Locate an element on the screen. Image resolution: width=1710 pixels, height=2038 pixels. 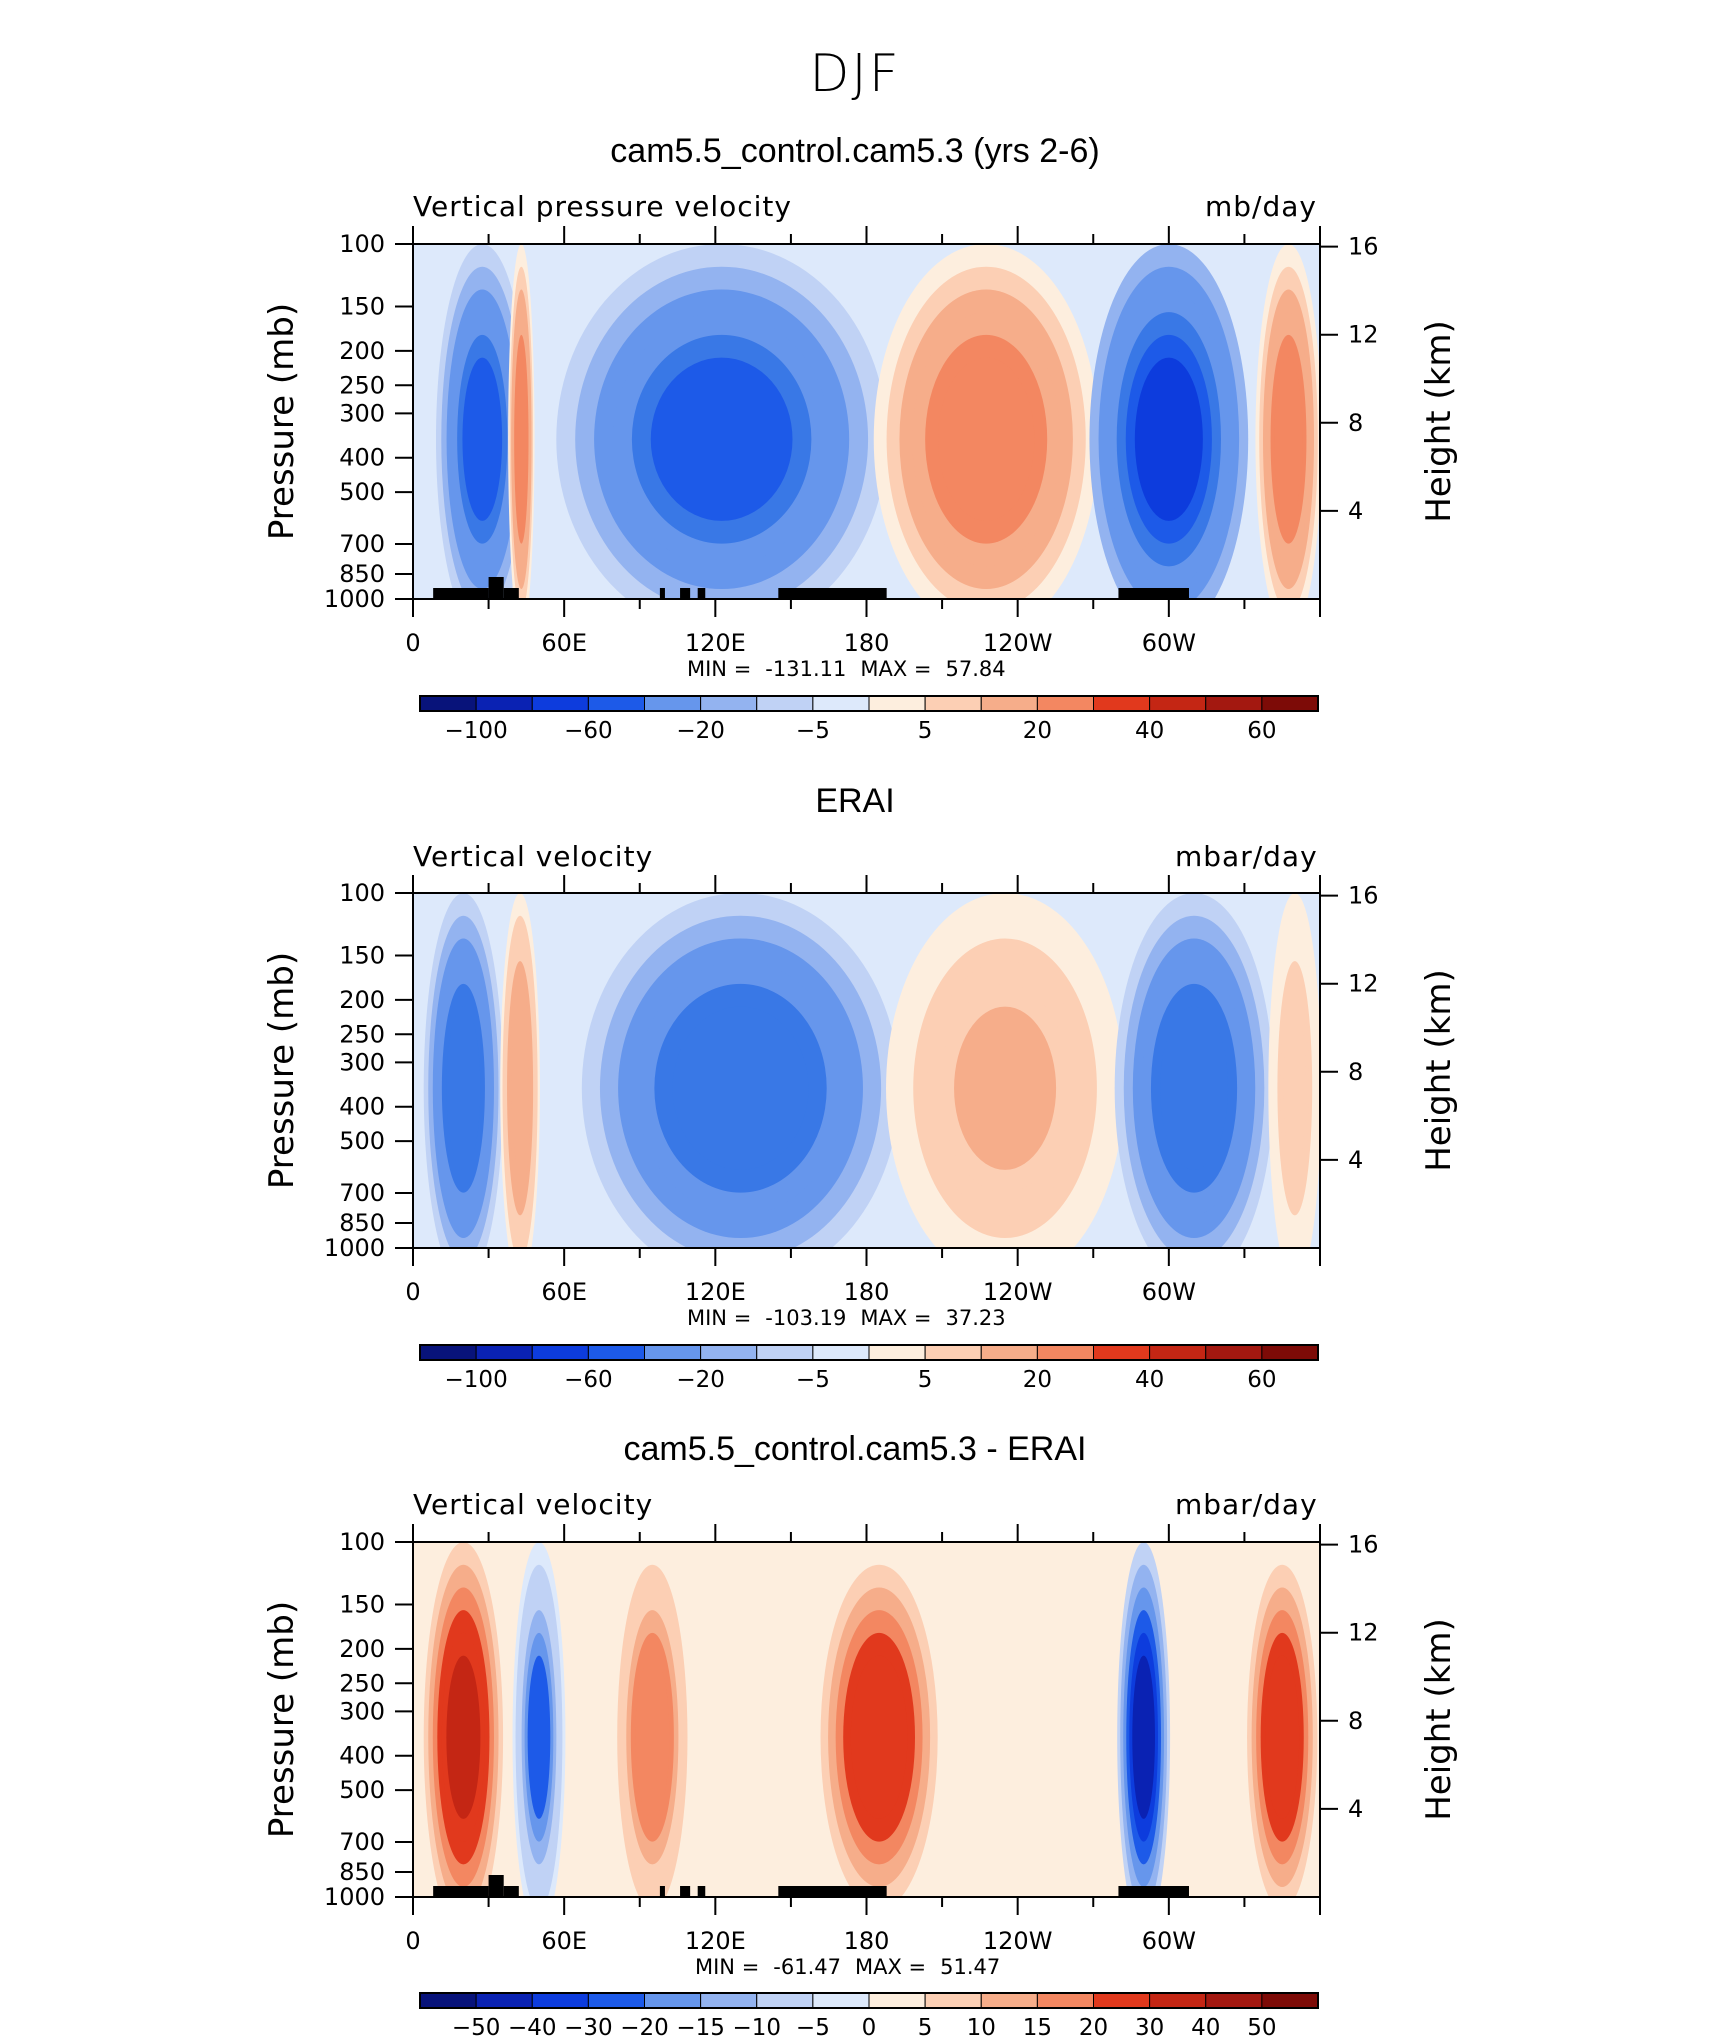
y-tick-label: 400 is located at coordinates (362, 1756).